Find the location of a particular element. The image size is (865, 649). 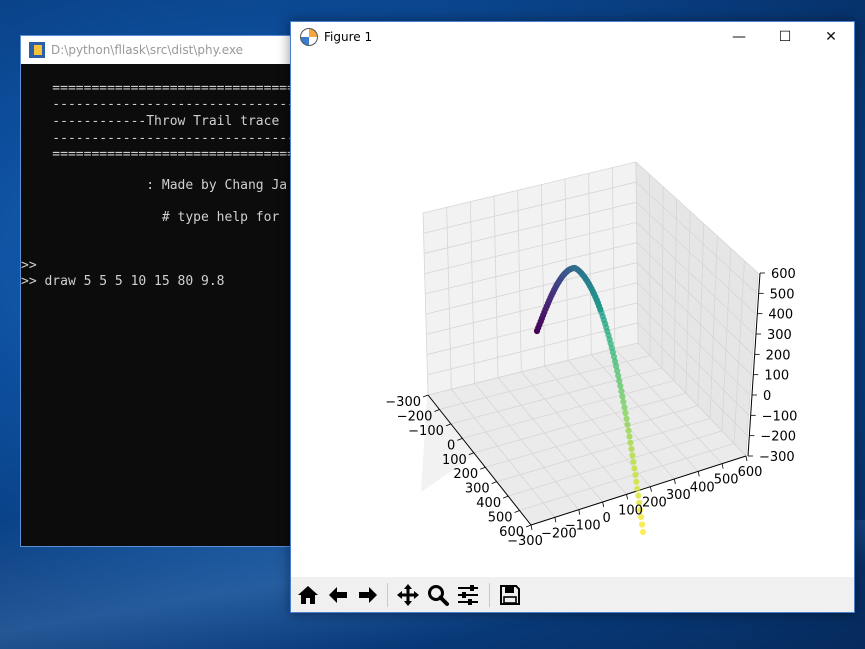

save-icon is located at coordinates (510, 595).